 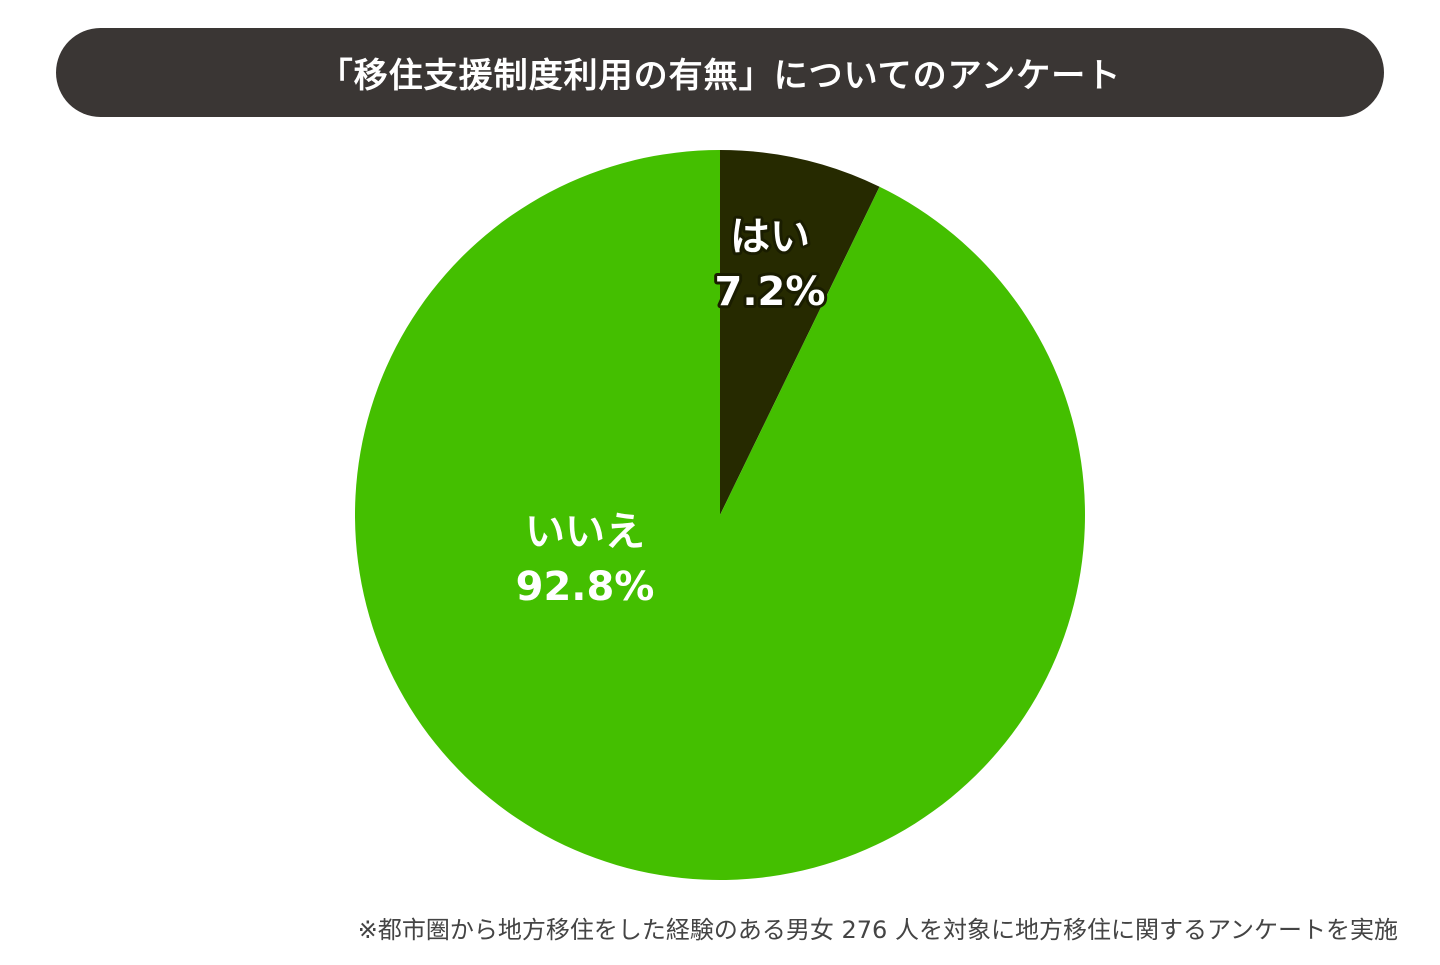 What do you see at coordinates (720, 76) in the screenshot?
I see `chart-title: 「移住支援制度利用の有無」についてのアンケート` at bounding box center [720, 76].